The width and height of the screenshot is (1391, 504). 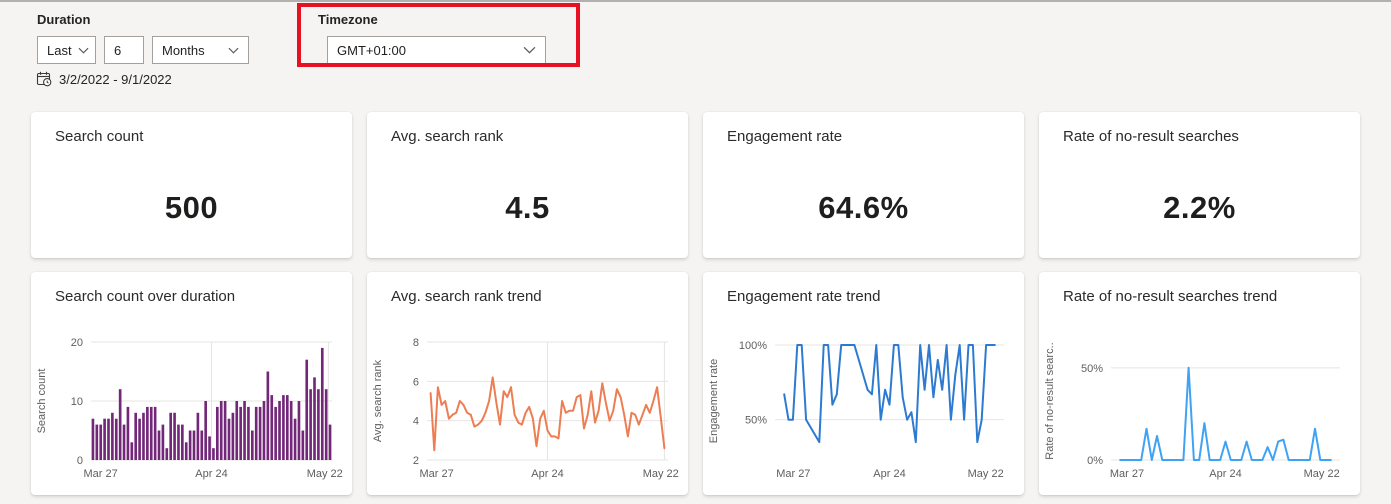 What do you see at coordinates (64, 19) in the screenshot?
I see `duration-label: Duration` at bounding box center [64, 19].